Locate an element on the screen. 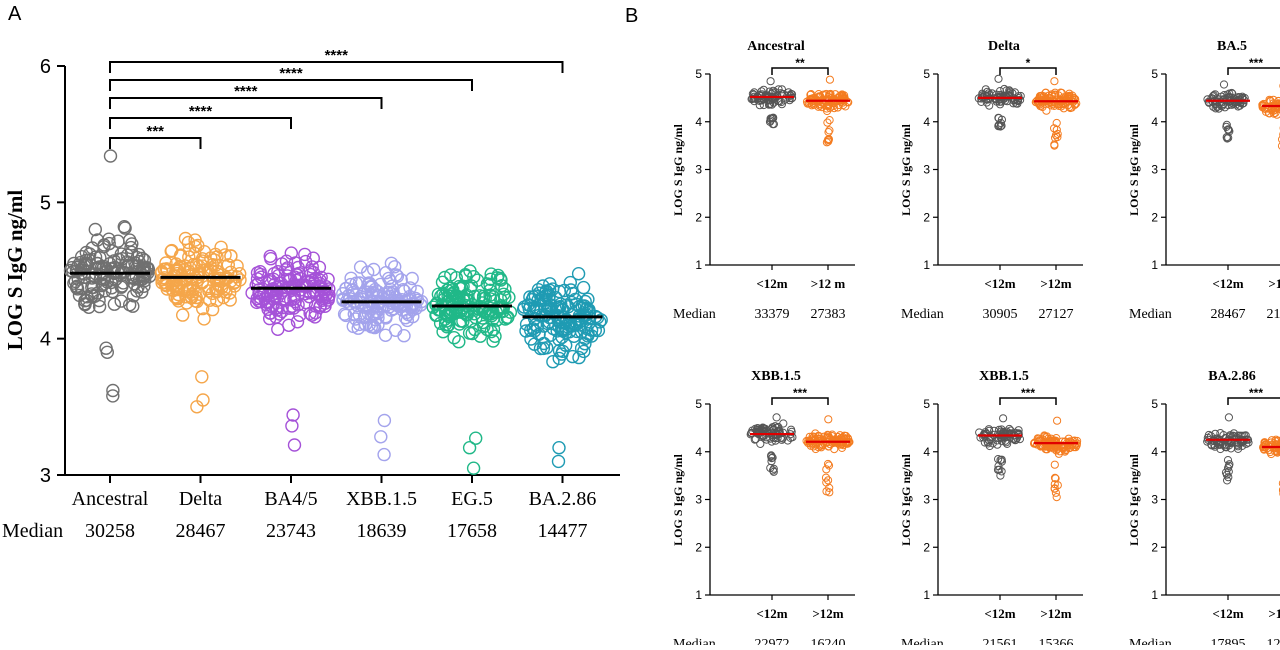 The height and width of the screenshot is (650, 1280). median-value: 27127 is located at coordinates (1056, 314).